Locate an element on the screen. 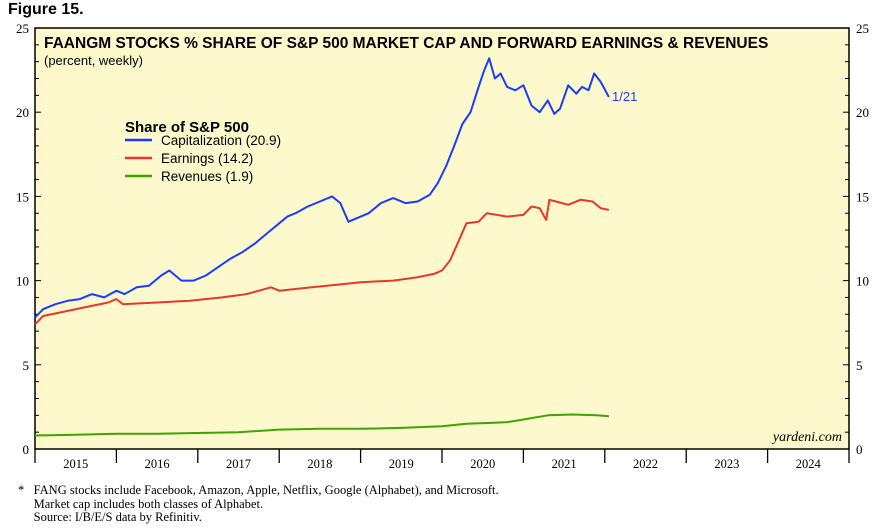 The width and height of the screenshot is (882, 531). legend-label: Earnings (14.2) is located at coordinates (207, 158).